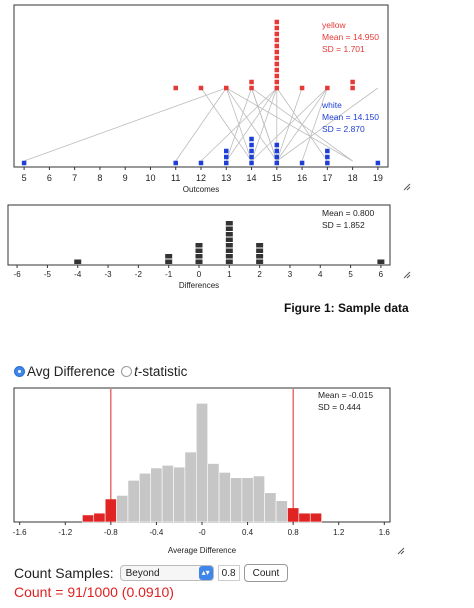  What do you see at coordinates (266, 573) in the screenshot?
I see `count-button: Count` at bounding box center [266, 573].